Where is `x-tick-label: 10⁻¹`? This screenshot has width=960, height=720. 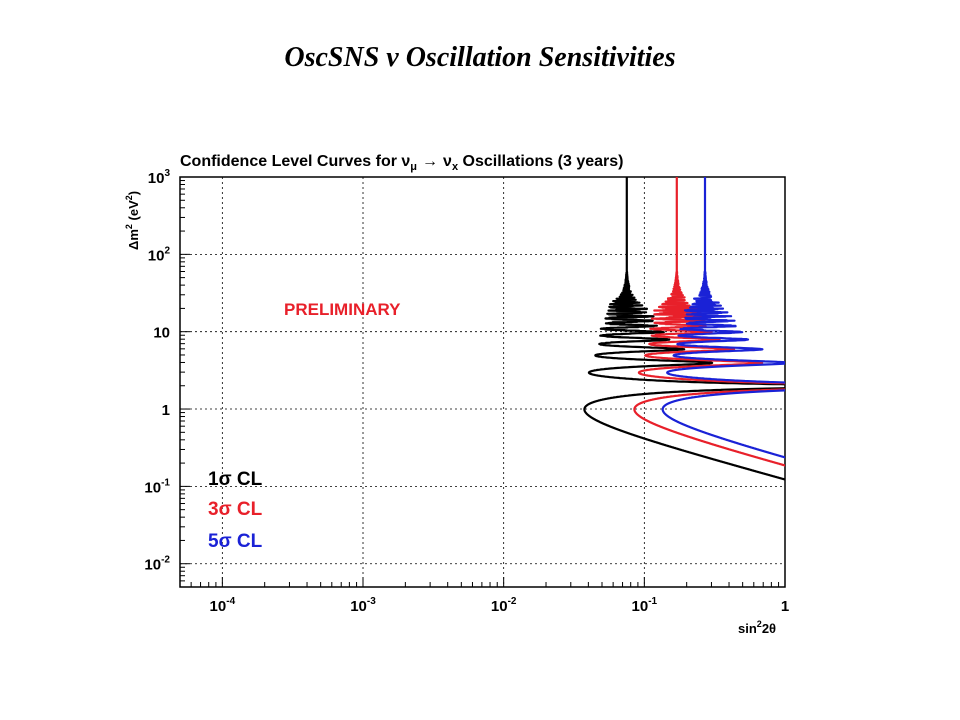
x-tick-label: 10⁻¹ is located at coordinates (645, 605).